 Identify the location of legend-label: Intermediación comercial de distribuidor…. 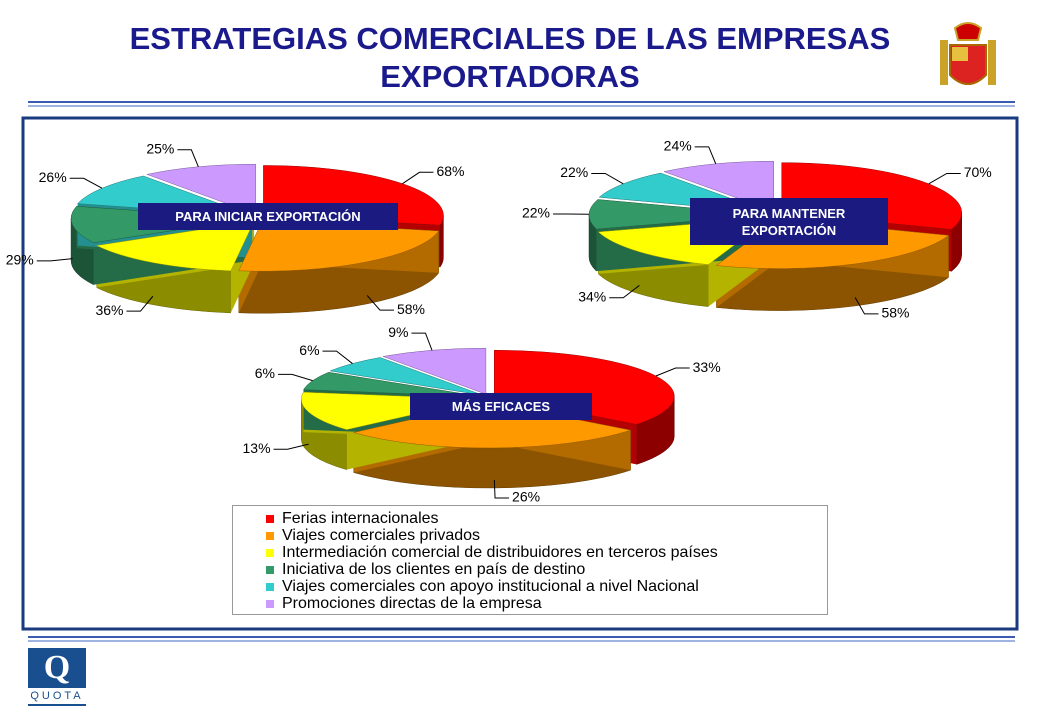
(500, 552).